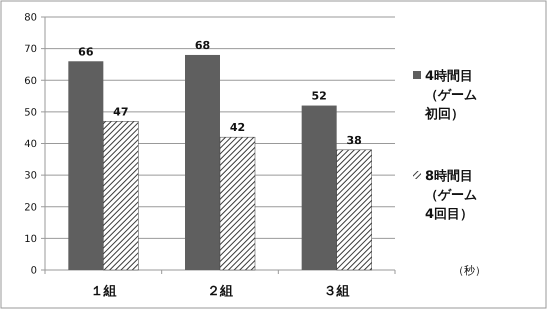 The width and height of the screenshot is (547, 309). I want to click on data-label: 38, so click(354, 140).